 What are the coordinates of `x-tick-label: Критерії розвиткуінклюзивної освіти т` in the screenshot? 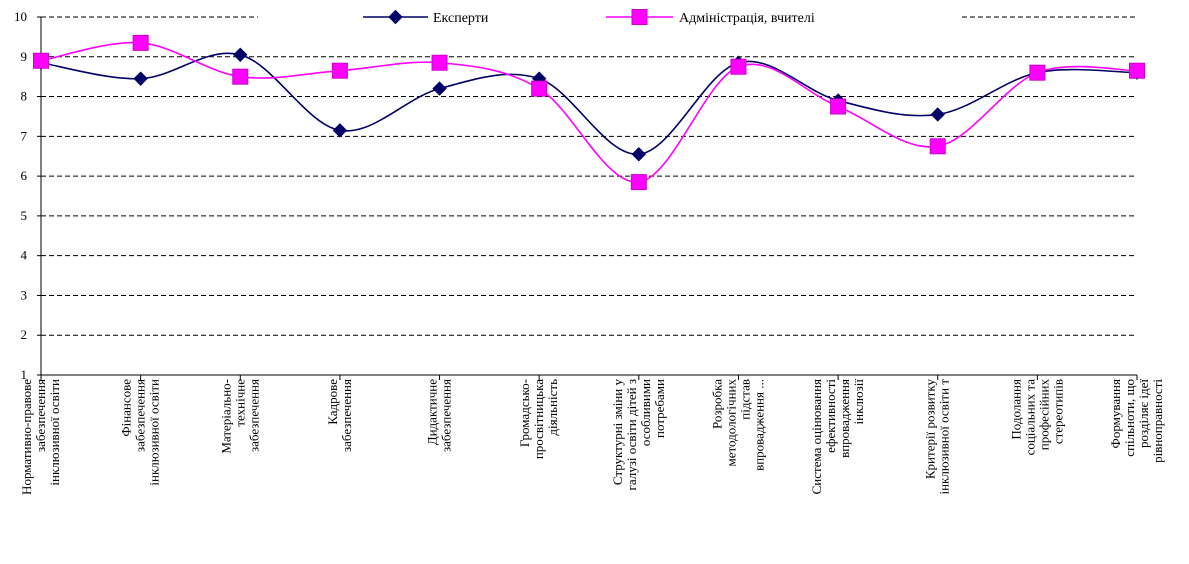 It's located at (937, 437).